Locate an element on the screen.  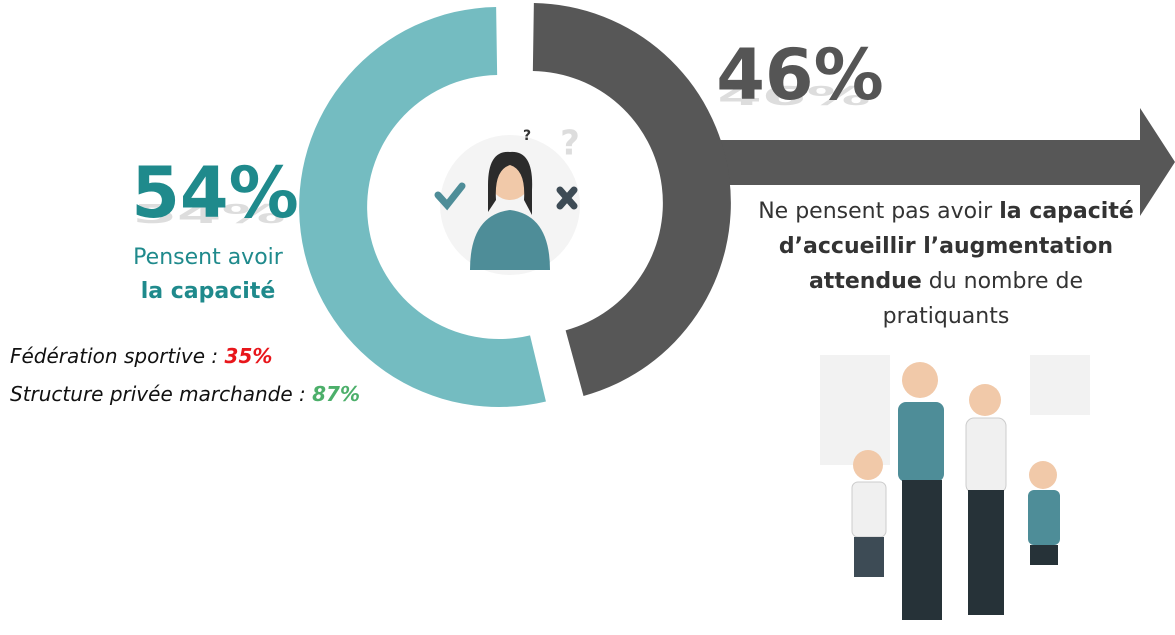
arrow is located at coordinates (946, 162).